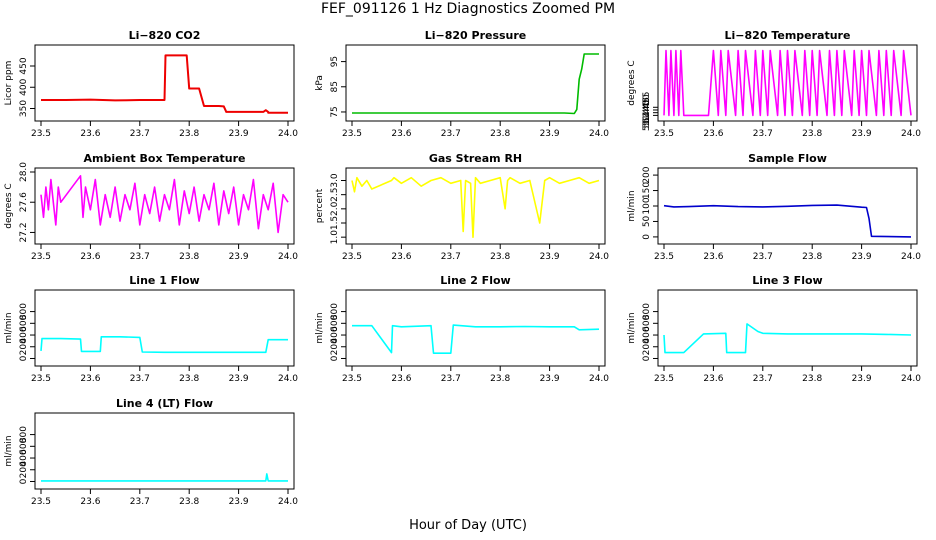 The width and height of the screenshot is (936, 540). Describe the element at coordinates (632, 82) in the screenshot. I see `y-axis-label: degrees C` at that location.